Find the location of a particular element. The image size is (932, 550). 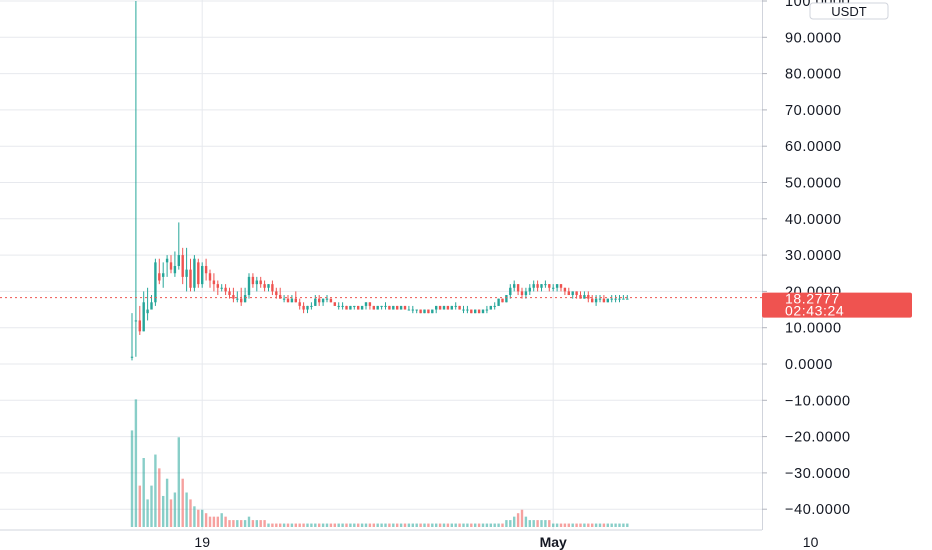

price-tick-label: 40.0000 is located at coordinates (813, 220).